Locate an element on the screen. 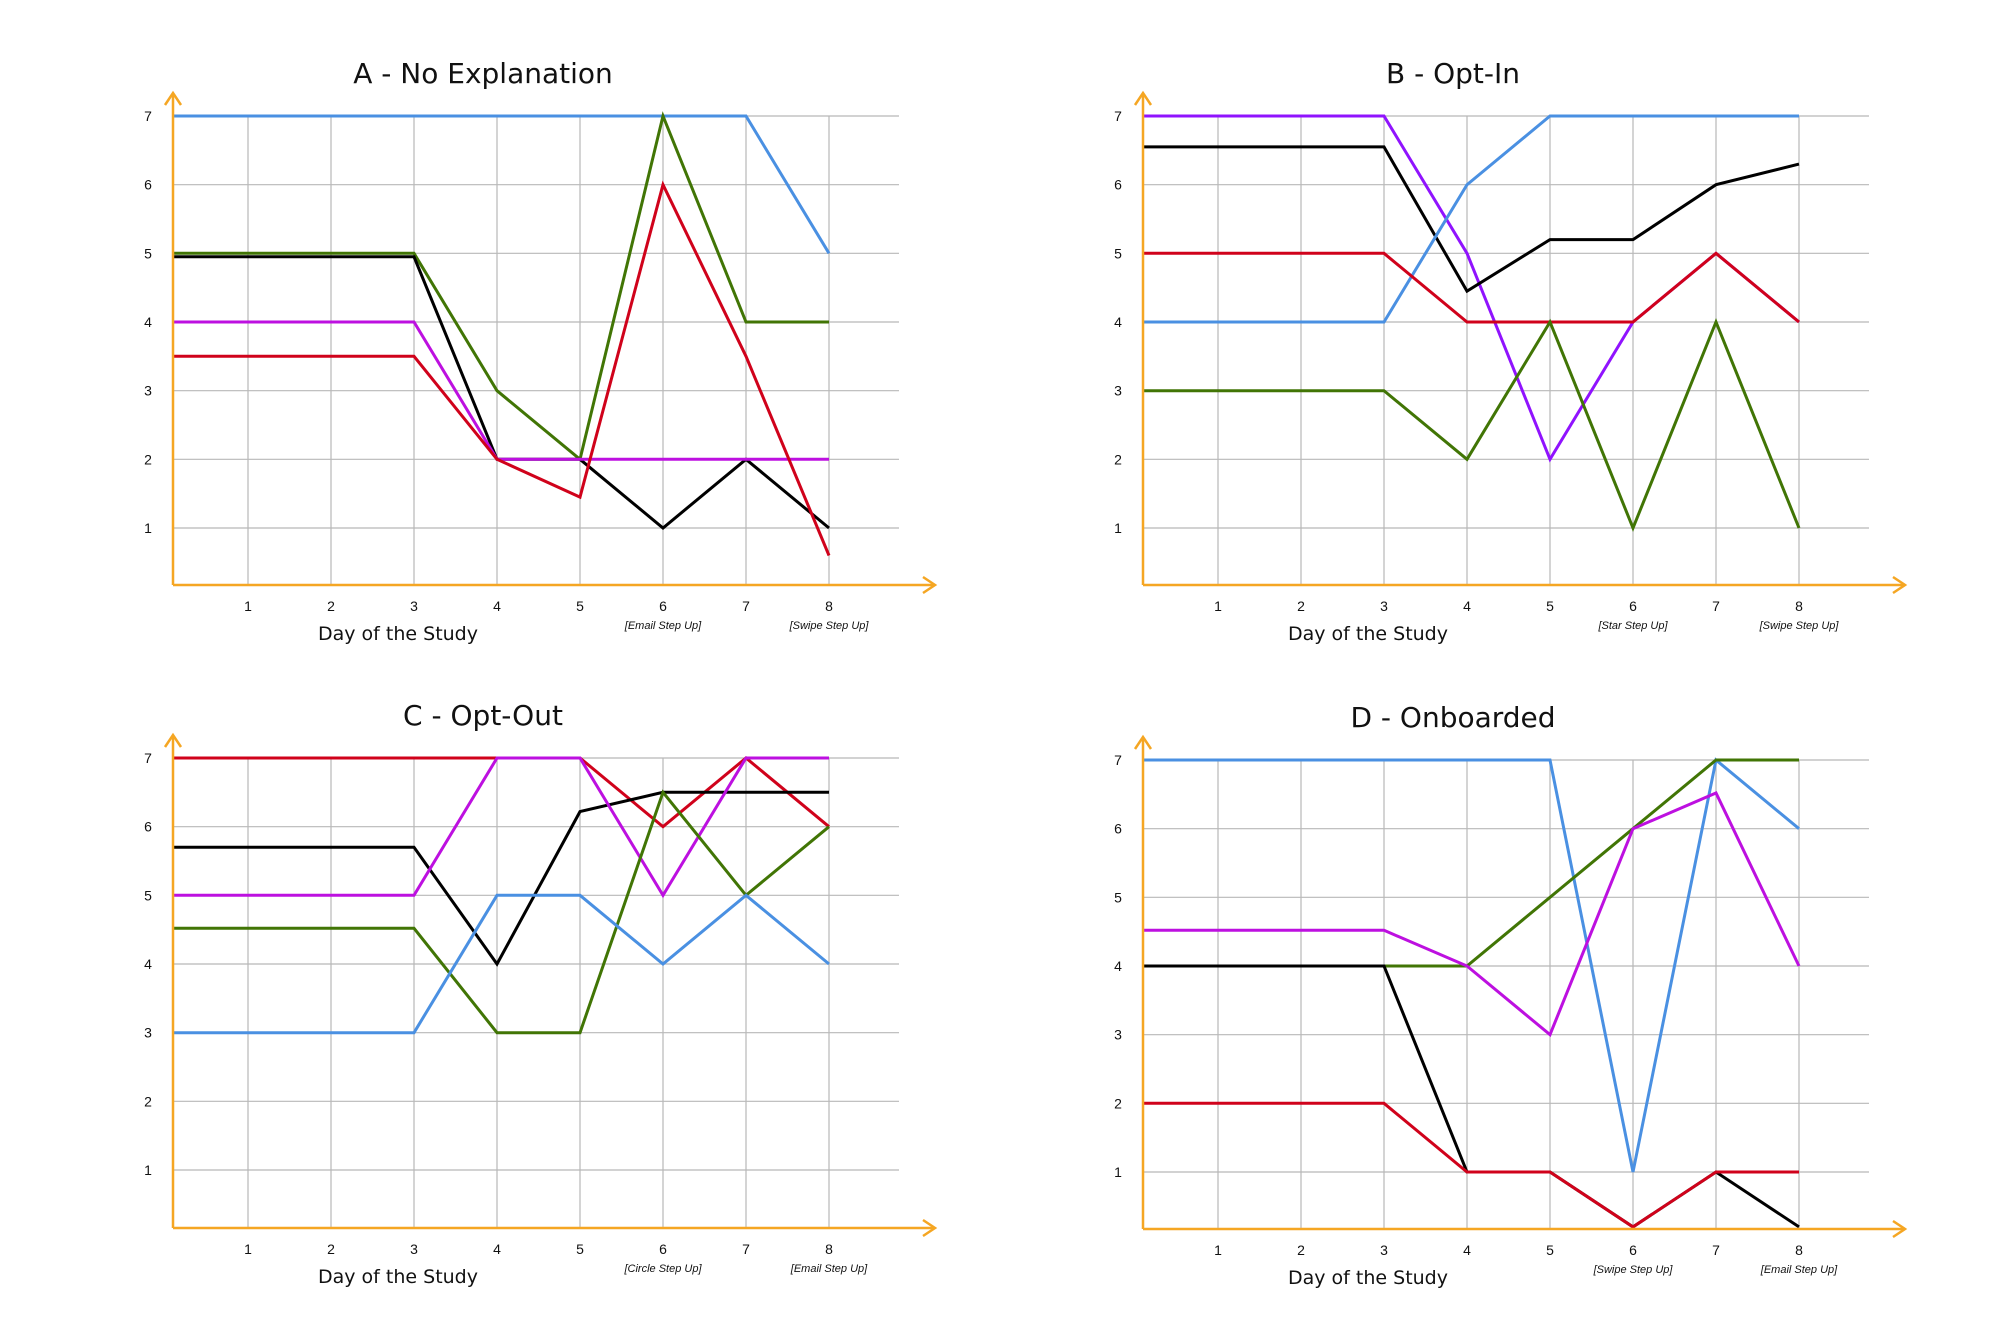 Image resolution: width=2000 pixels, height=1333 pixels. annotation-label: [Star Step Up] is located at coordinates (1632, 626).